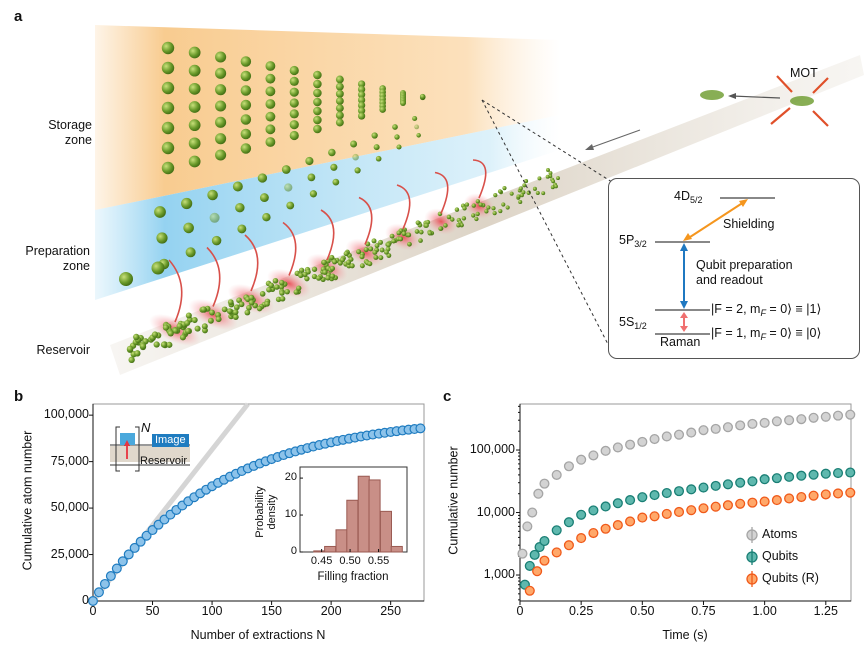 This screenshot has height=650, width=864. I want to click on shielding-label: Shielding, so click(749, 224).